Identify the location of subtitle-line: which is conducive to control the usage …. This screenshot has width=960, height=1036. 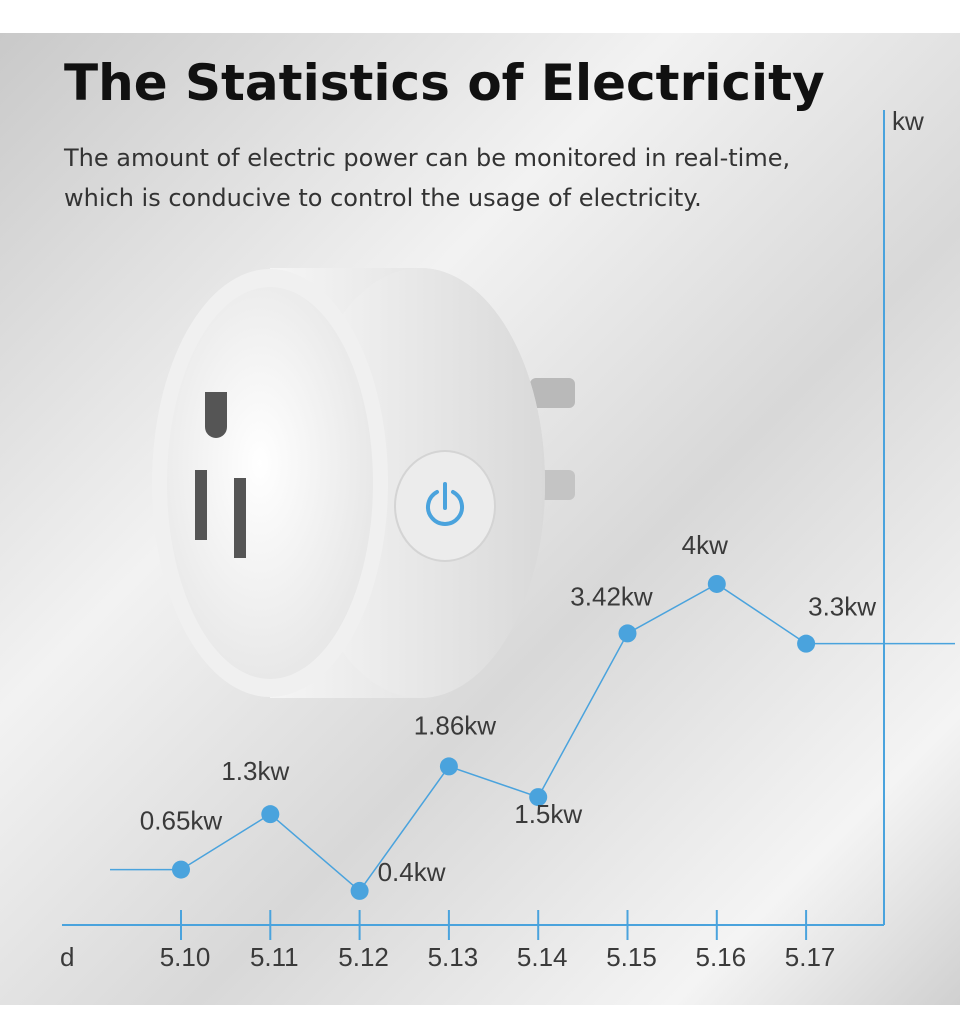
(383, 198).